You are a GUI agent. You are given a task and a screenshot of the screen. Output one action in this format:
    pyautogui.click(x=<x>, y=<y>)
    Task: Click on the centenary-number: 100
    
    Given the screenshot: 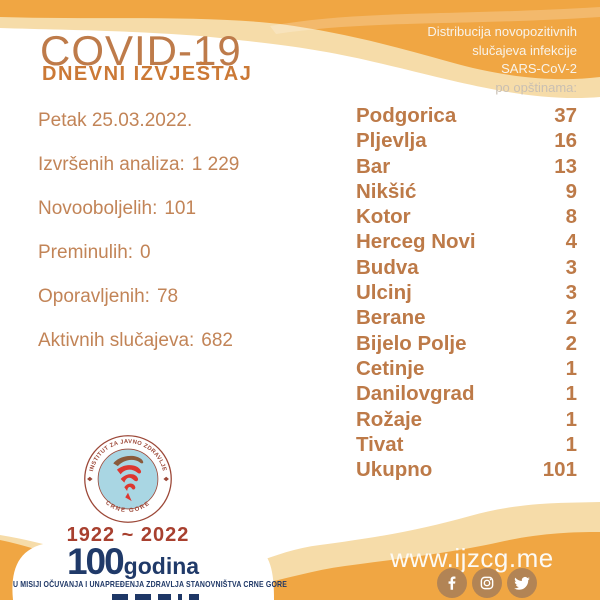 What is the action you would take?
    pyautogui.click(x=95, y=561)
    